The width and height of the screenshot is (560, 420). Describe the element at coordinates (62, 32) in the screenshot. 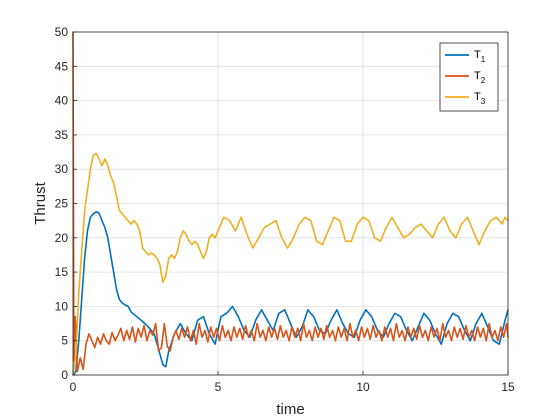

I see `y-tick-label: 50` at that location.